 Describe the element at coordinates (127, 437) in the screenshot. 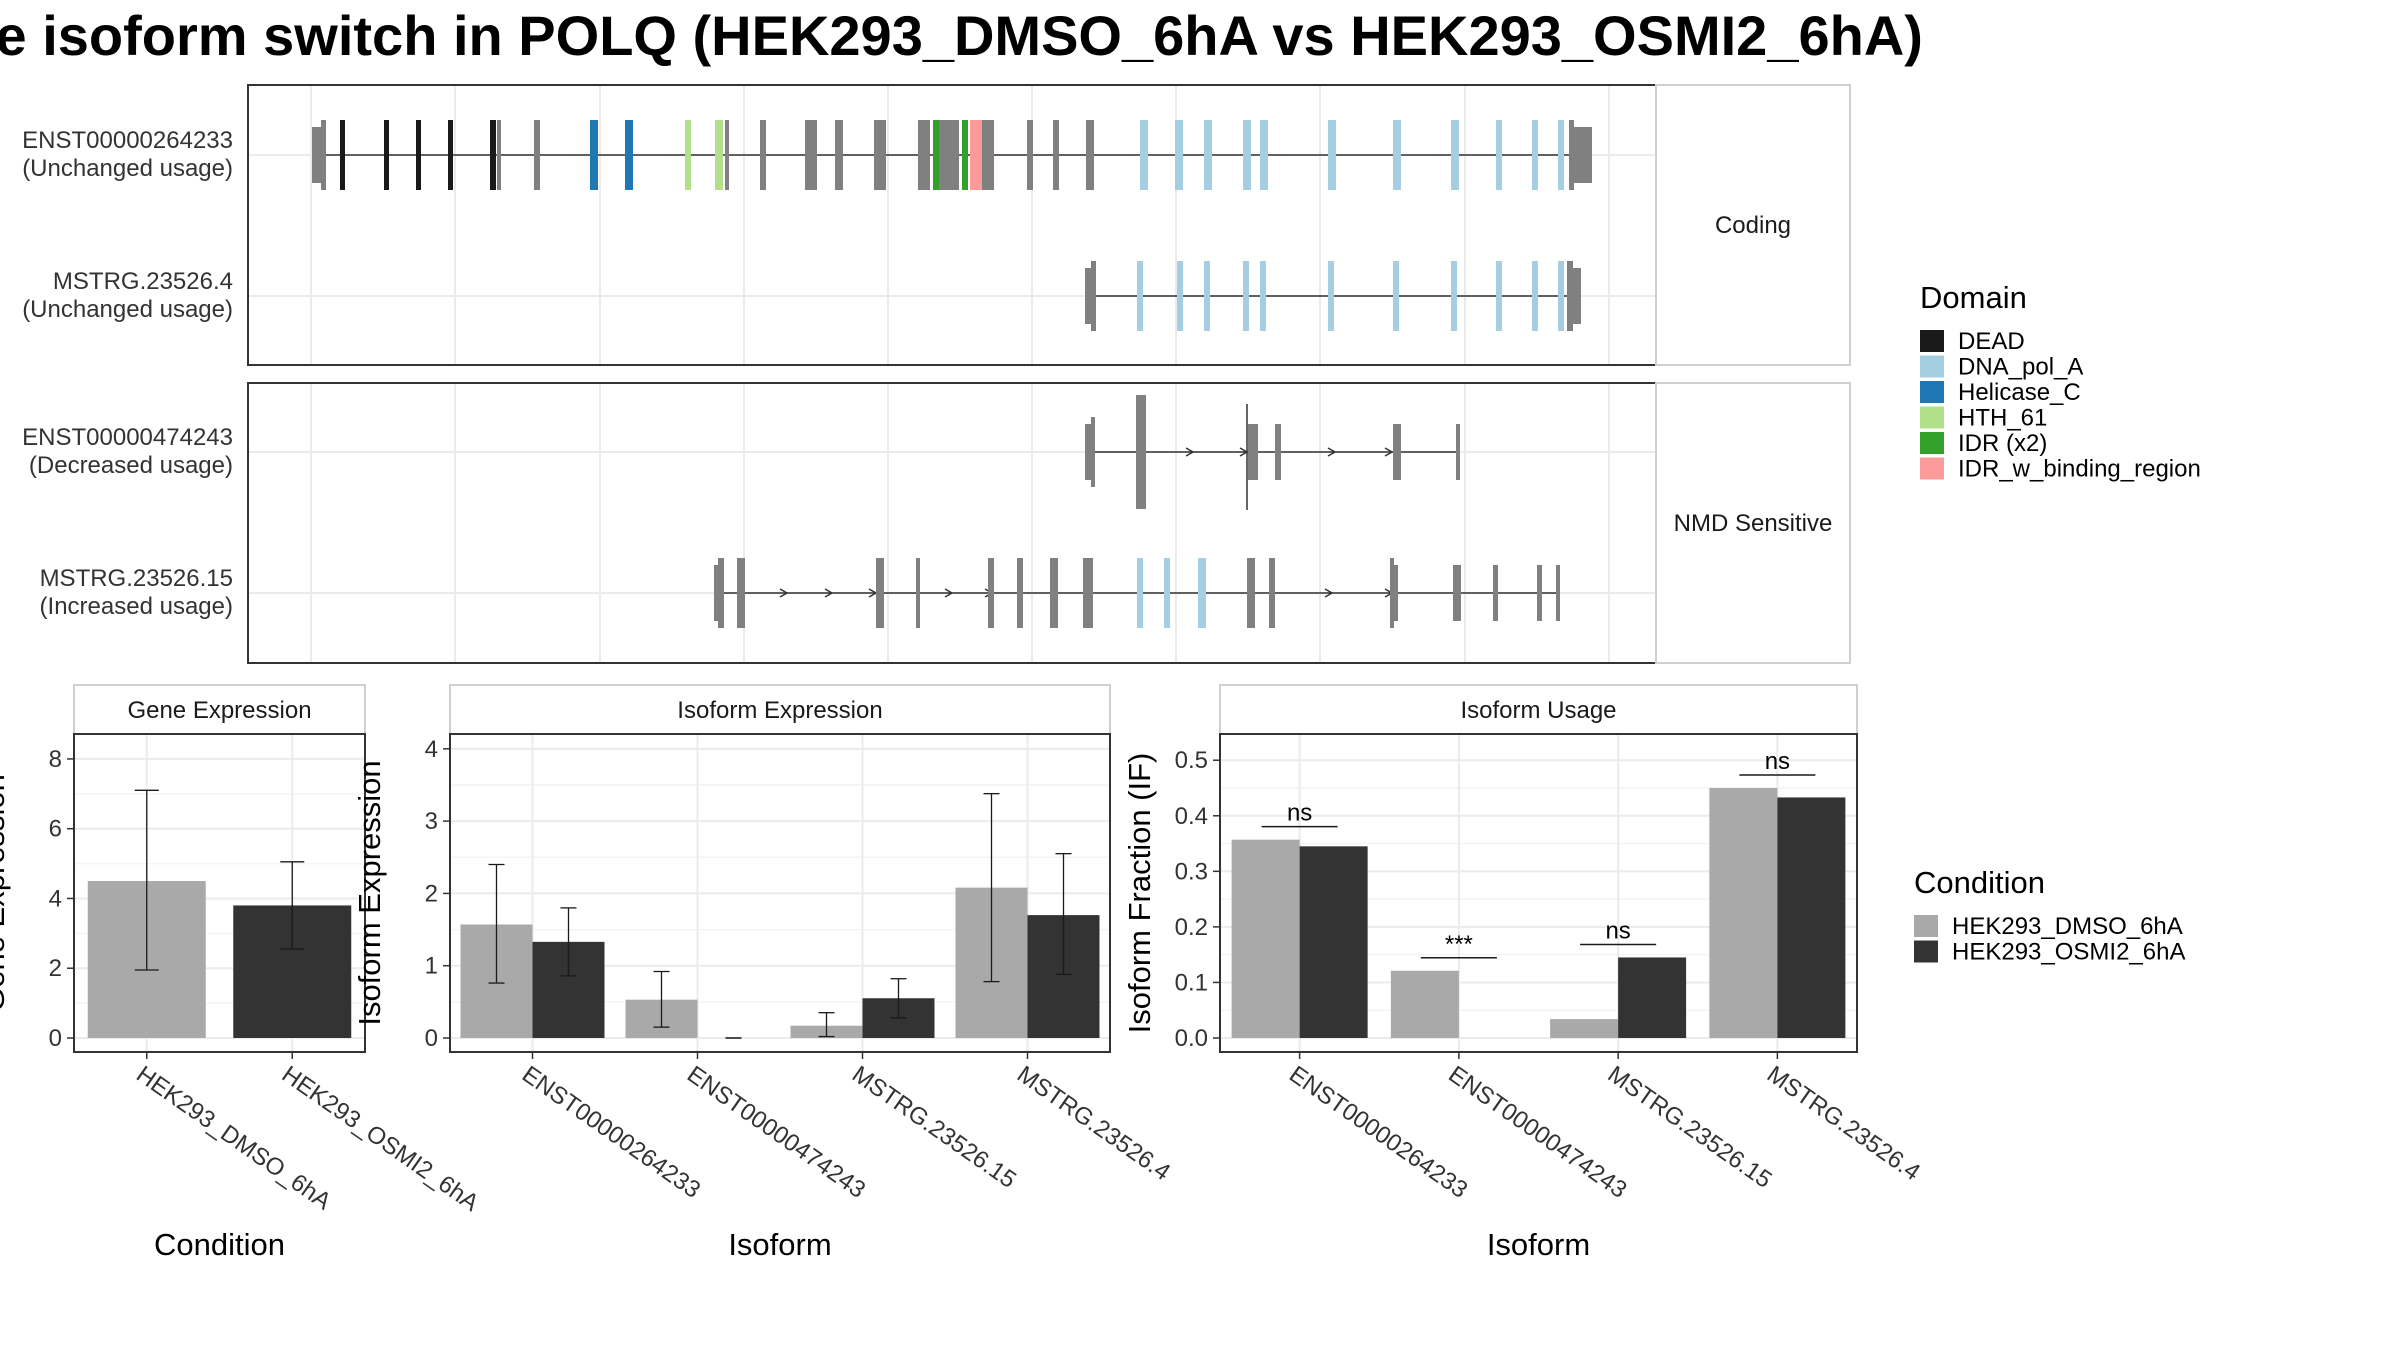

I see `transcript-id: ENST00000474243` at that location.